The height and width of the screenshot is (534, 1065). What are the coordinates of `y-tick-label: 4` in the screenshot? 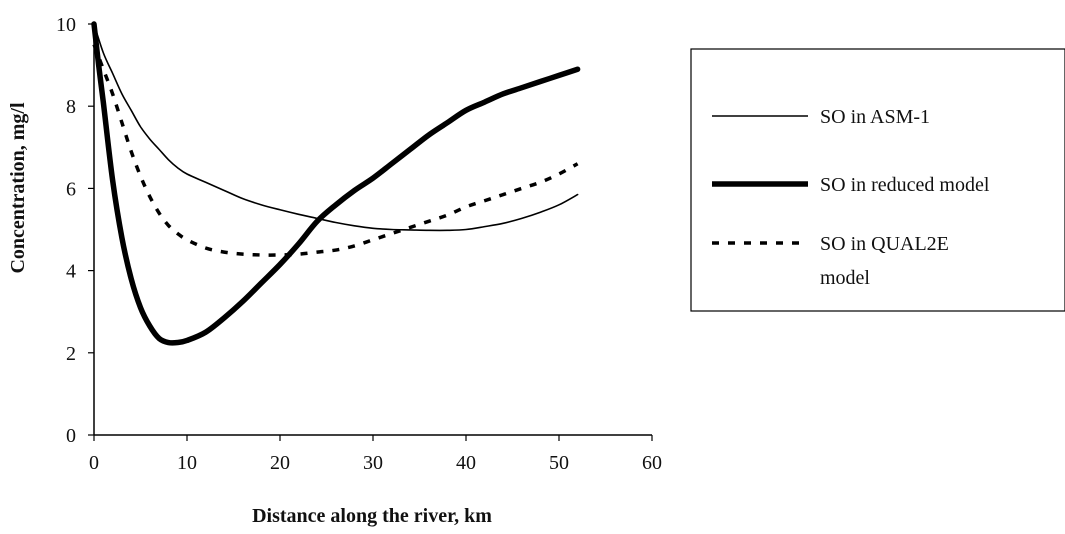 It's located at (71, 272).